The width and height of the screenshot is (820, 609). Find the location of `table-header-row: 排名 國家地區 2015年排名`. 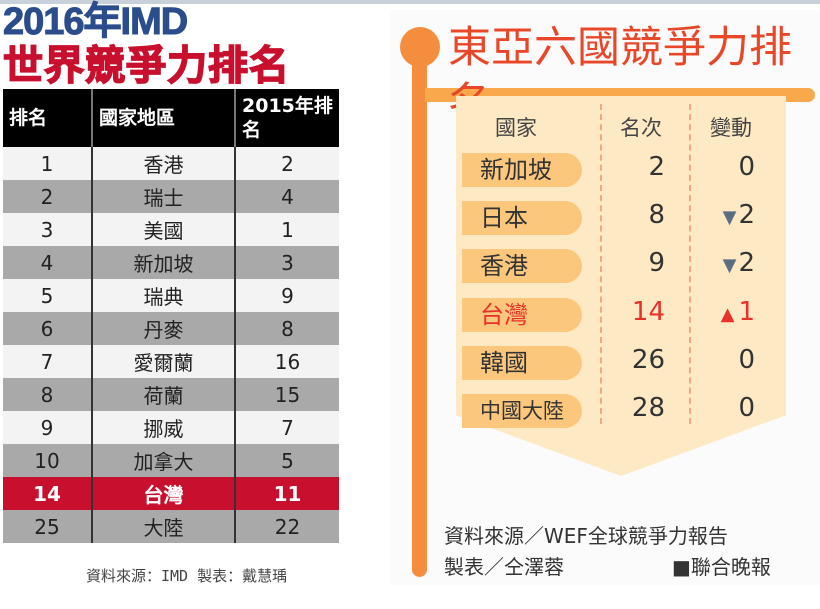

table-header-row: 排名 國家地區 2015年排名 is located at coordinates (171, 118).